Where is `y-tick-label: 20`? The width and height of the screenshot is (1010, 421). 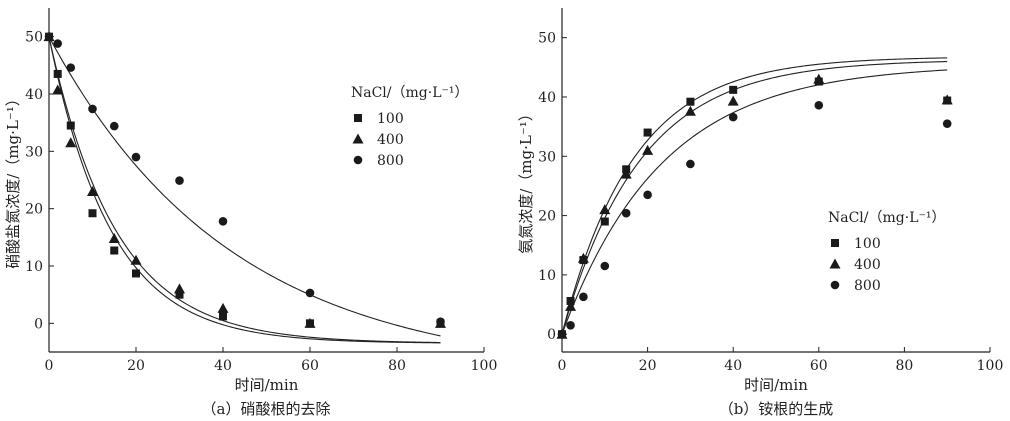
y-tick-label: 20 is located at coordinates (547, 217).